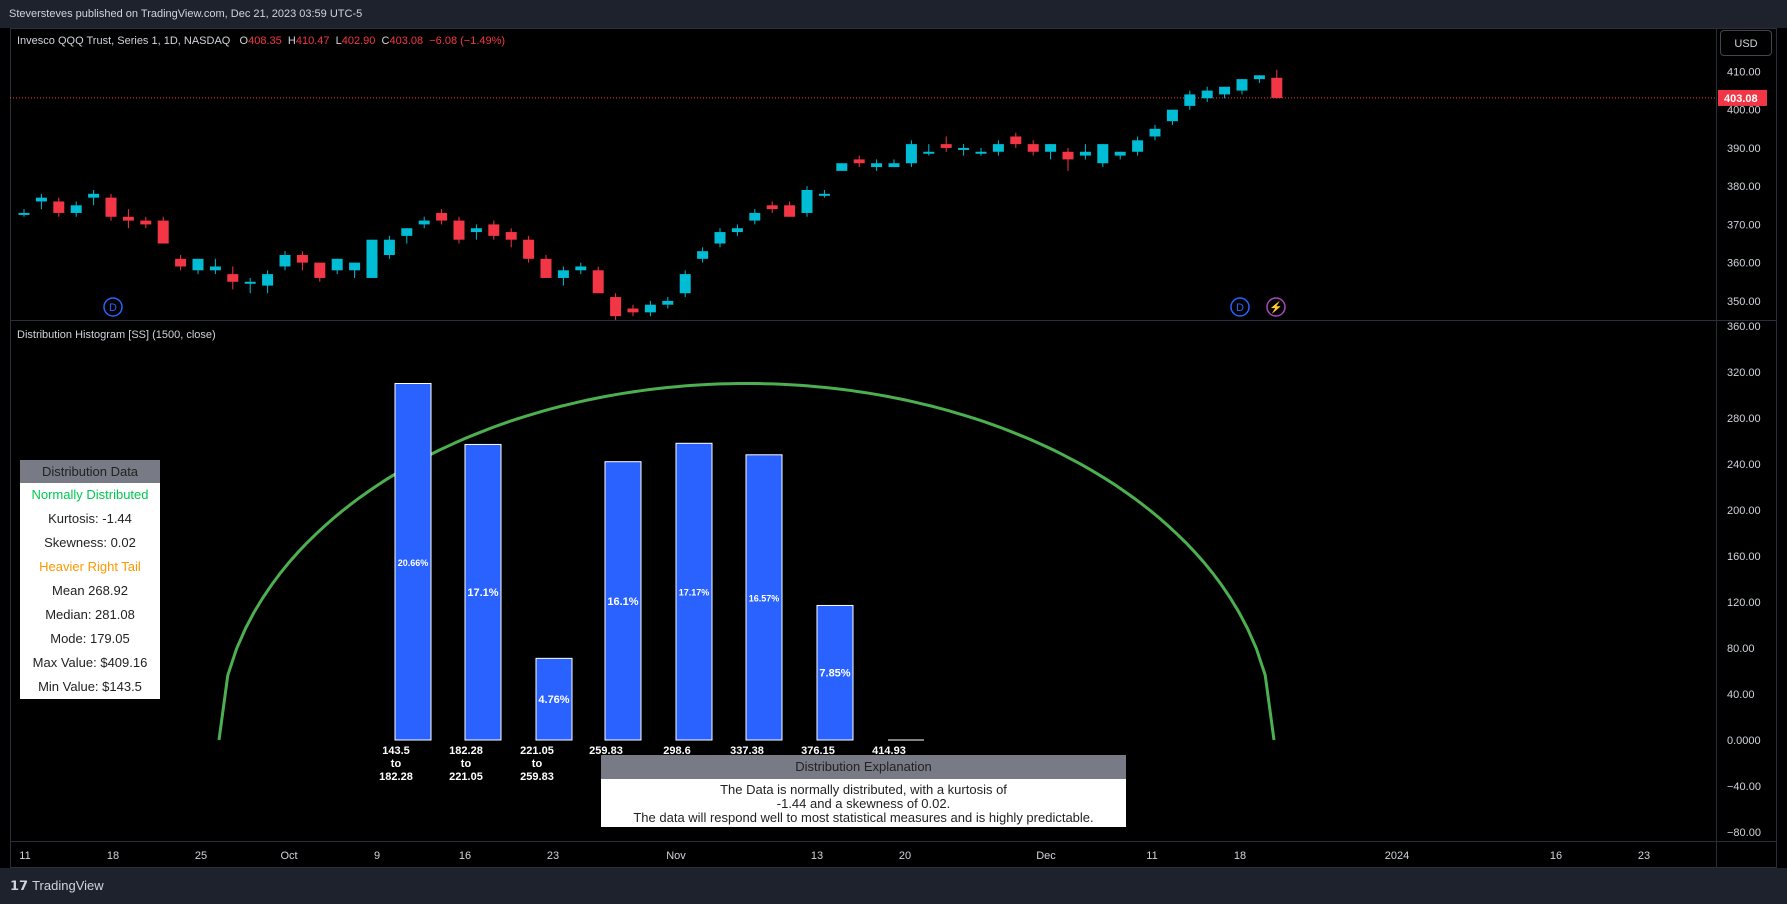 This screenshot has height=904, width=1787. What do you see at coordinates (24, 856) in the screenshot?
I see `time-tick: 11` at bounding box center [24, 856].